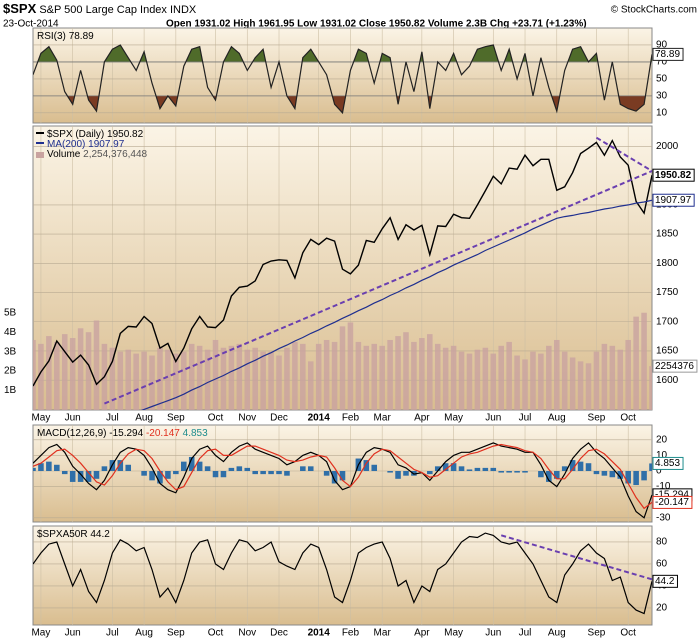  I want to click on y-tick-label: 50, so click(662, 79).